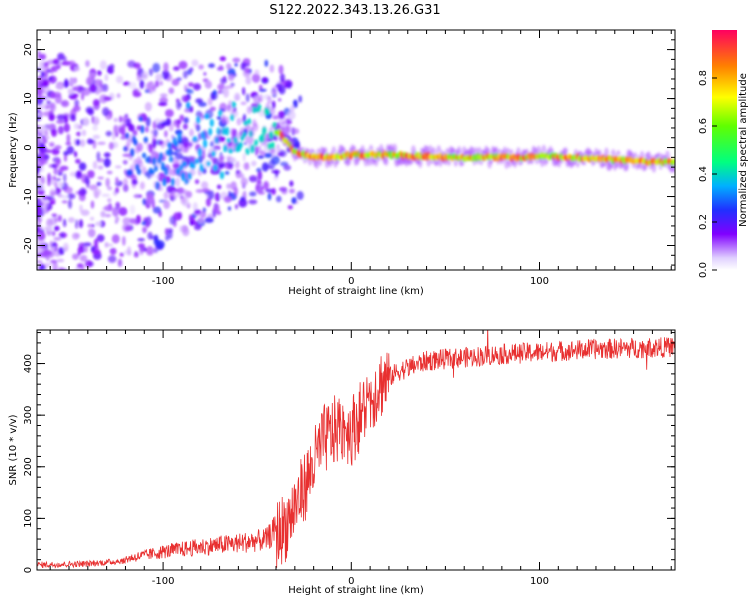 The image size is (750, 600). What do you see at coordinates (13, 150) in the screenshot?
I see `spectrogram-ylabel: Frequency (Hz)` at bounding box center [13, 150].